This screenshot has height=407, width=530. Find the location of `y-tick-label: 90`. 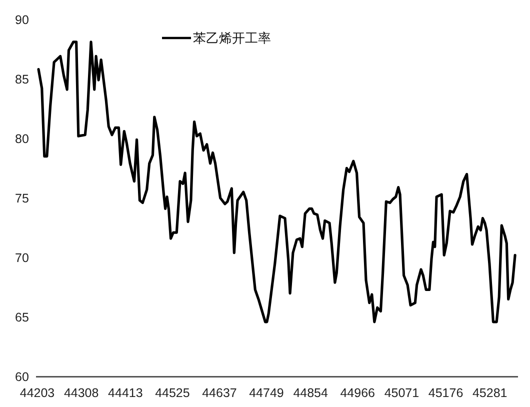

y-tick-label: 90 is located at coordinates (22, 19).